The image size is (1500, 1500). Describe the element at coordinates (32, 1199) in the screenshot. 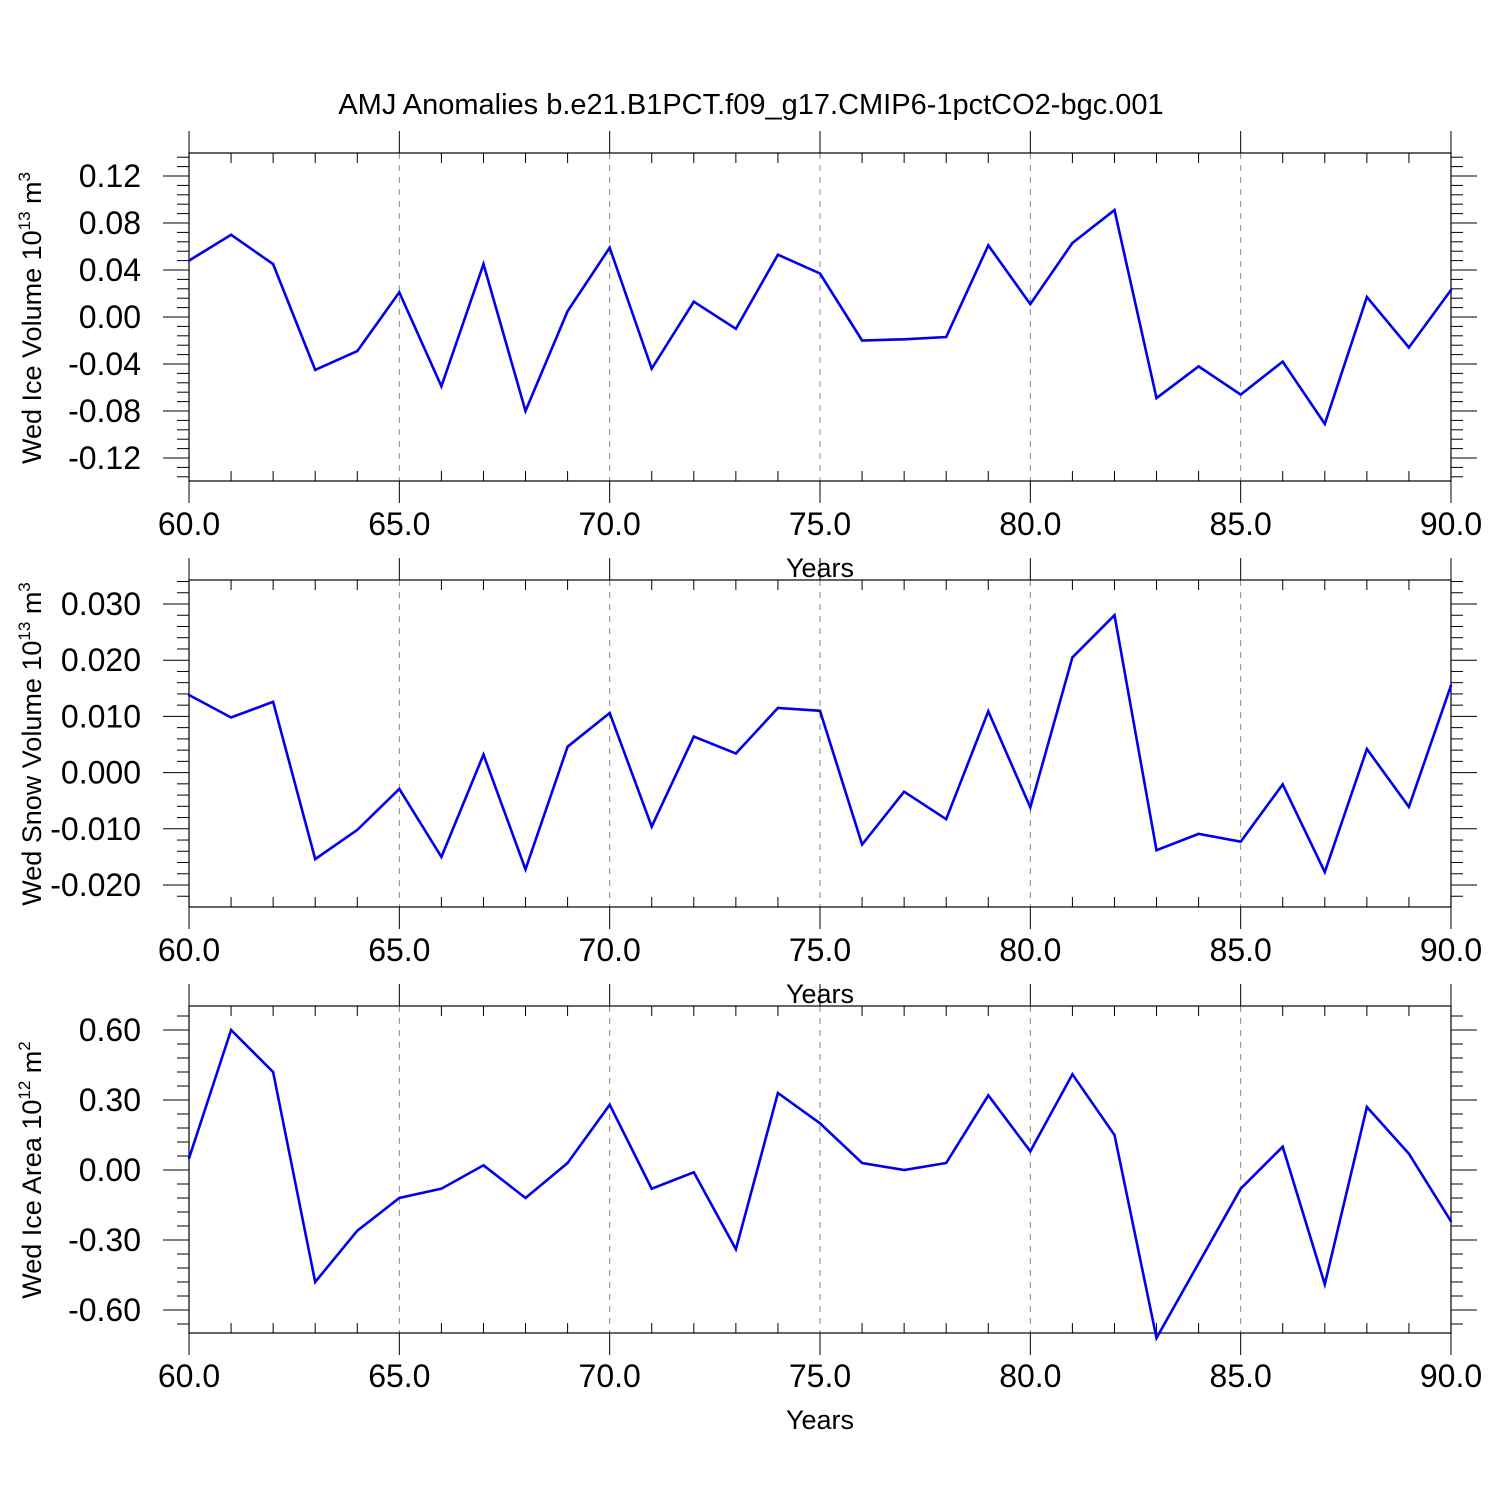

I see `y-axis-label-text: Wed Ice Area 10` at that location.